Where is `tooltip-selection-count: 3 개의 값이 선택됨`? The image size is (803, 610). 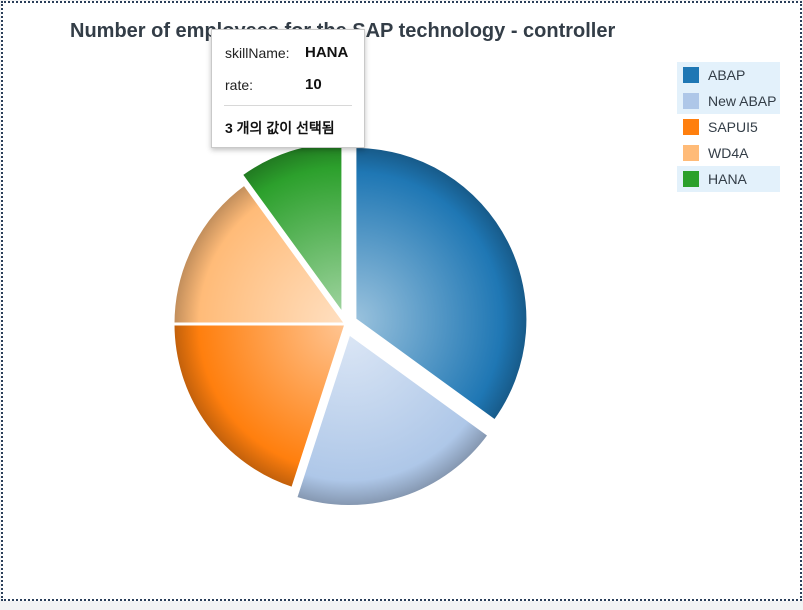 tooltip-selection-count: 3 개의 값이 선택됨 is located at coordinates (280, 128).